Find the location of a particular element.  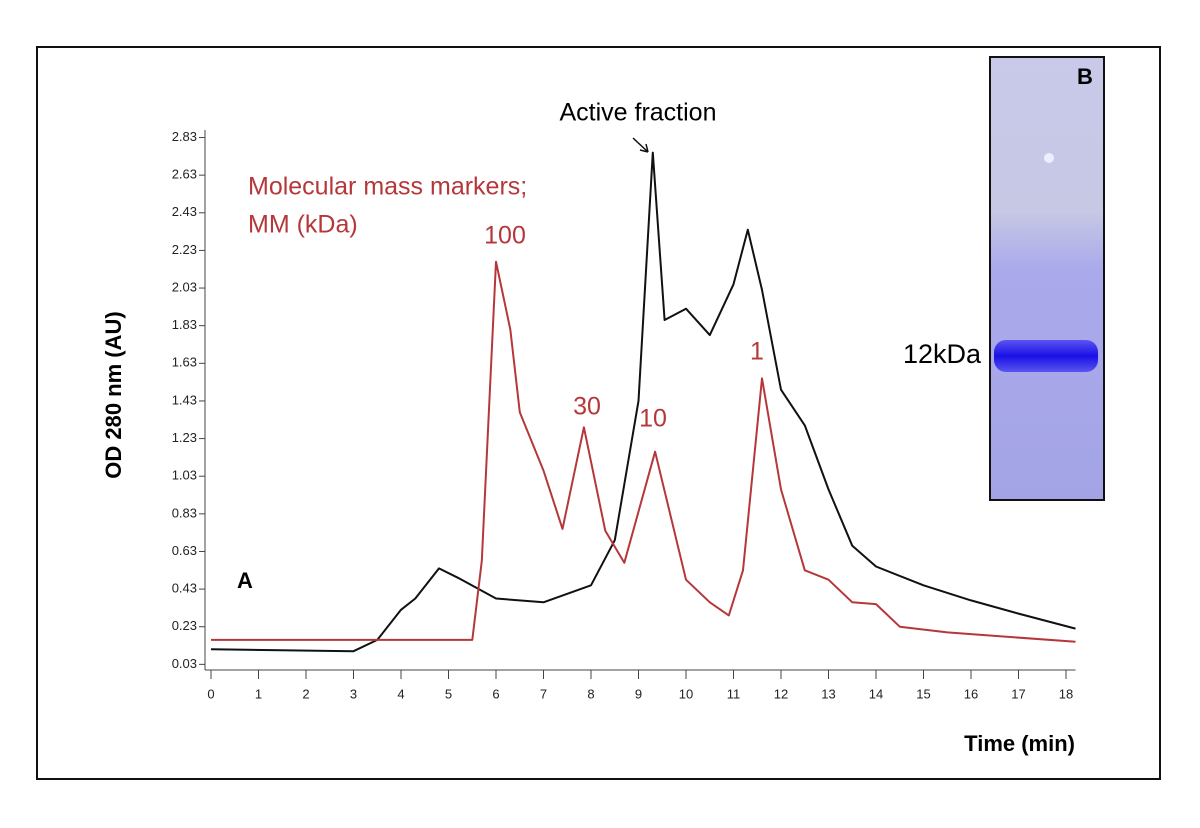

x-tick-label: 13 is located at coordinates (828, 693).